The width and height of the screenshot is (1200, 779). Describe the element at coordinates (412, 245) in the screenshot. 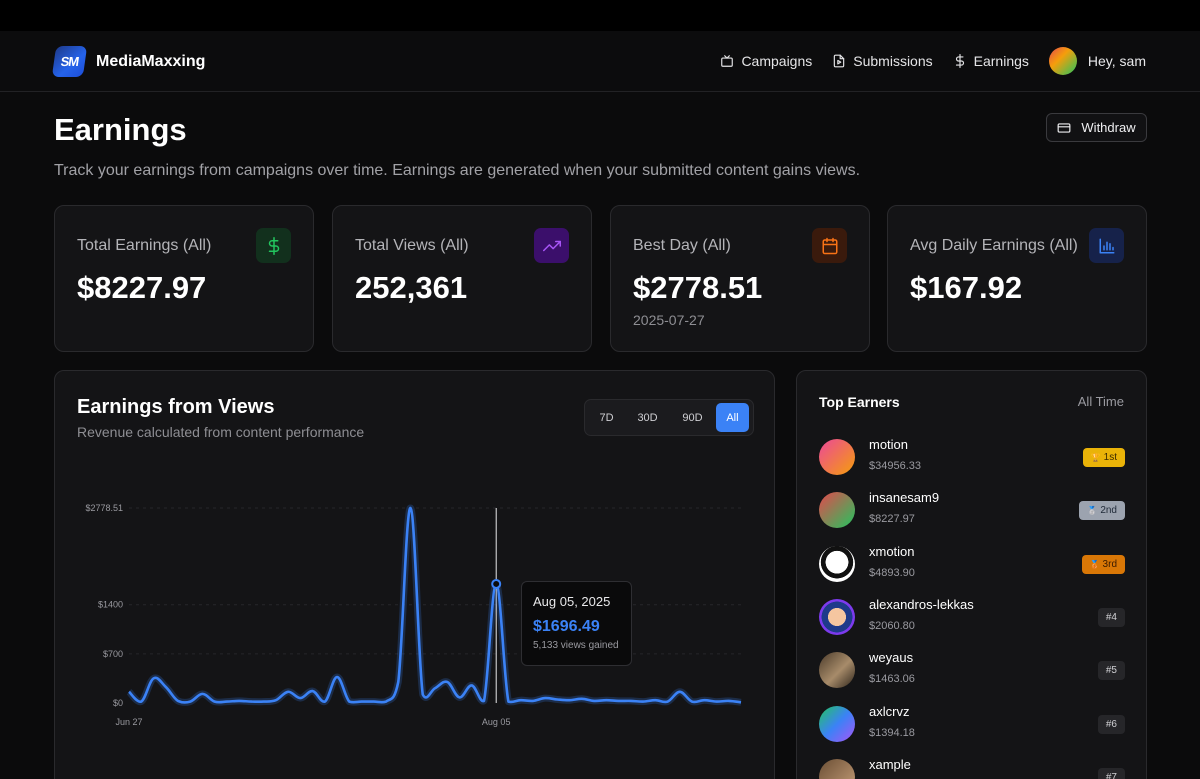

I see `stat-label: Total Views (All)` at that location.